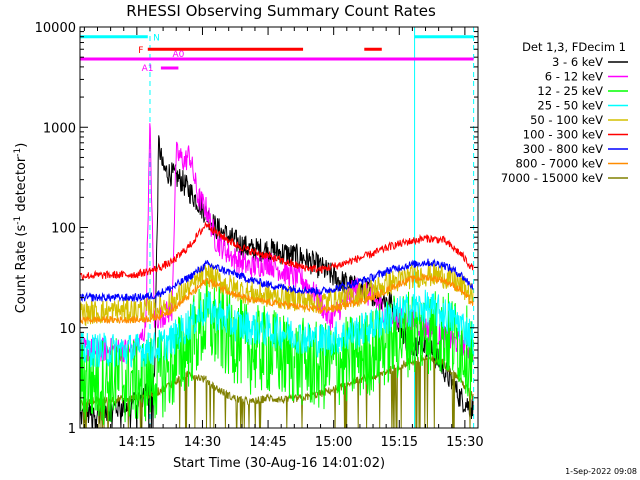  I want to click on series-line-100-300kev, so click(277, 250).